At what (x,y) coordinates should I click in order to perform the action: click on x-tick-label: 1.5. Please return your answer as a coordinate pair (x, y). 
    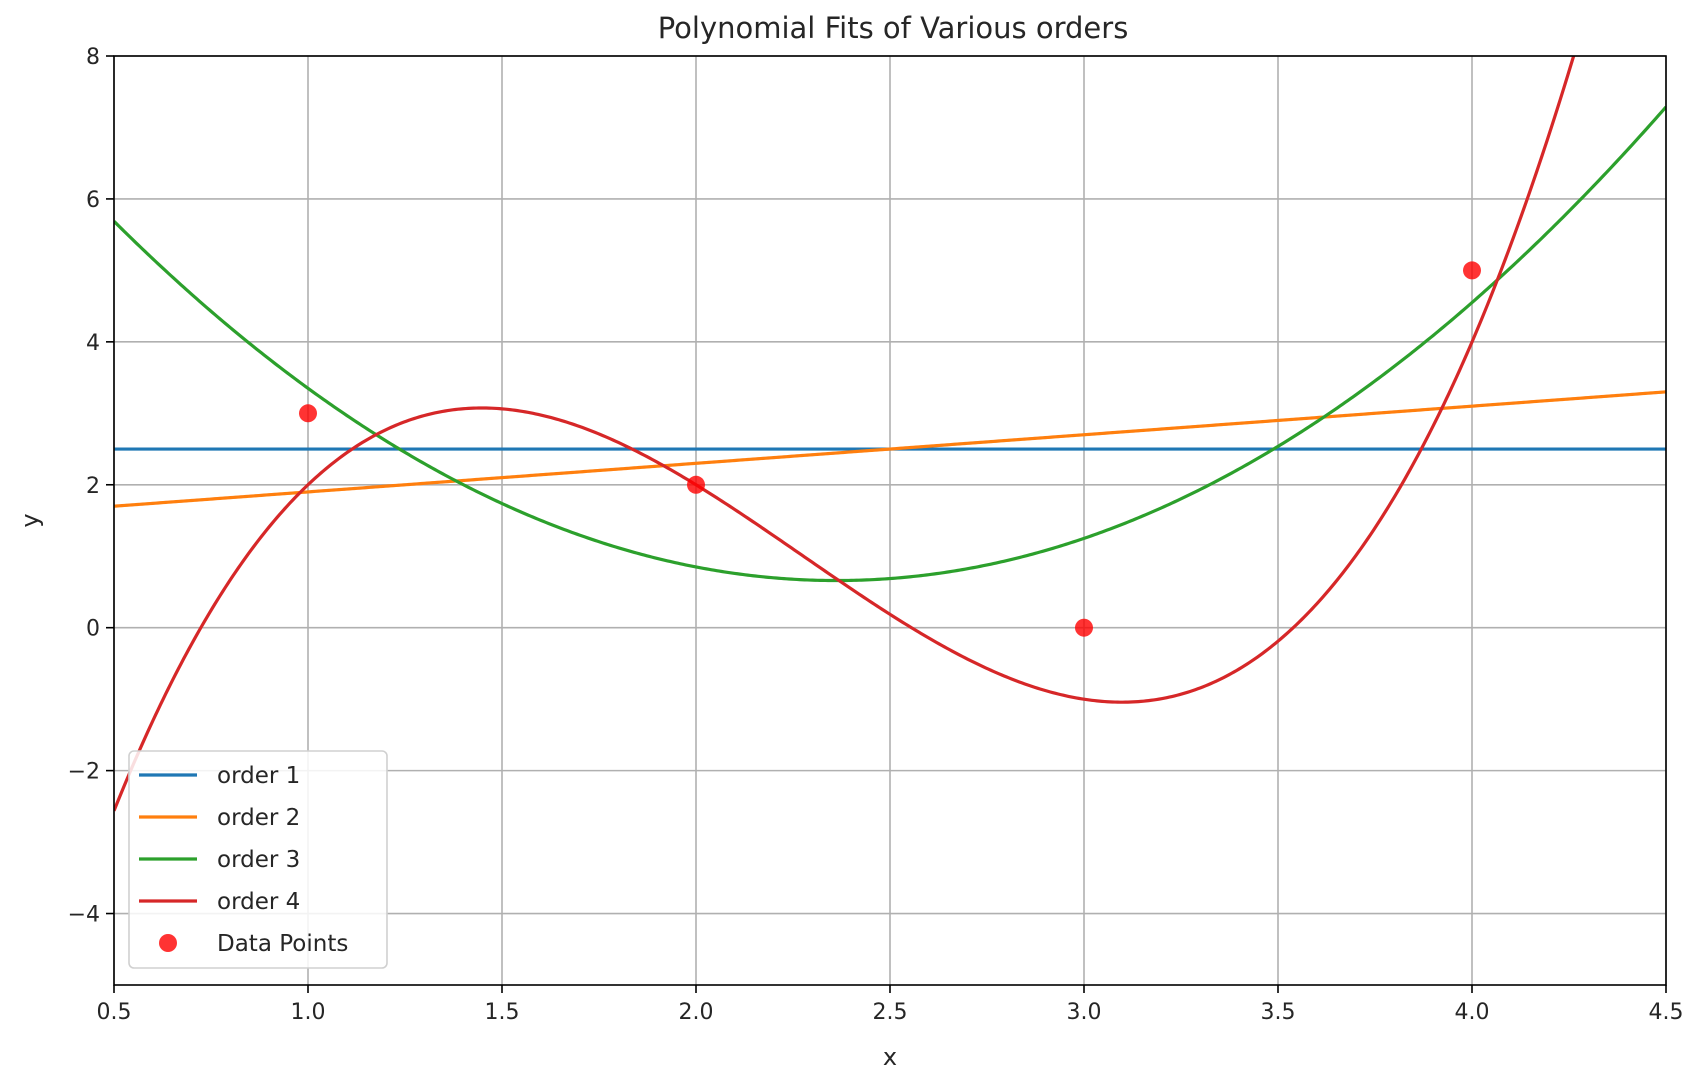
    Looking at the image, I should click on (502, 1012).